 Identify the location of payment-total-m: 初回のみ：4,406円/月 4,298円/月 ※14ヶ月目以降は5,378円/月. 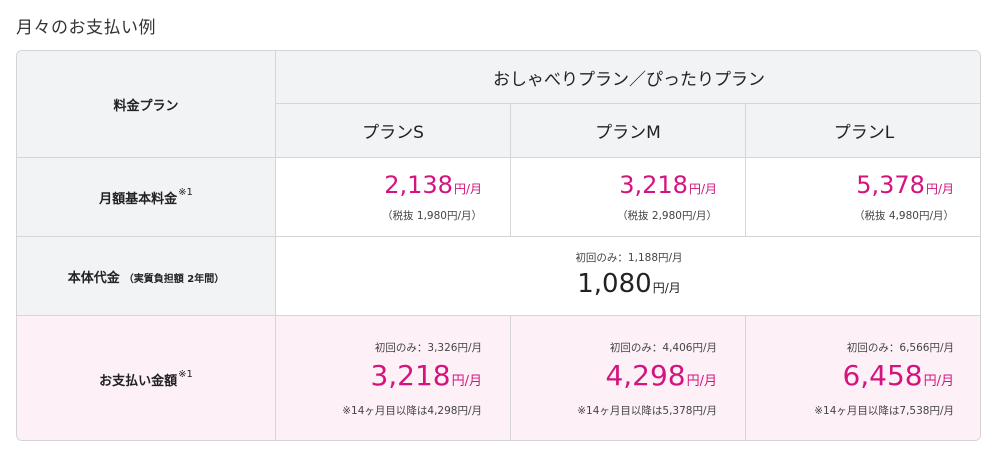
(628, 378).